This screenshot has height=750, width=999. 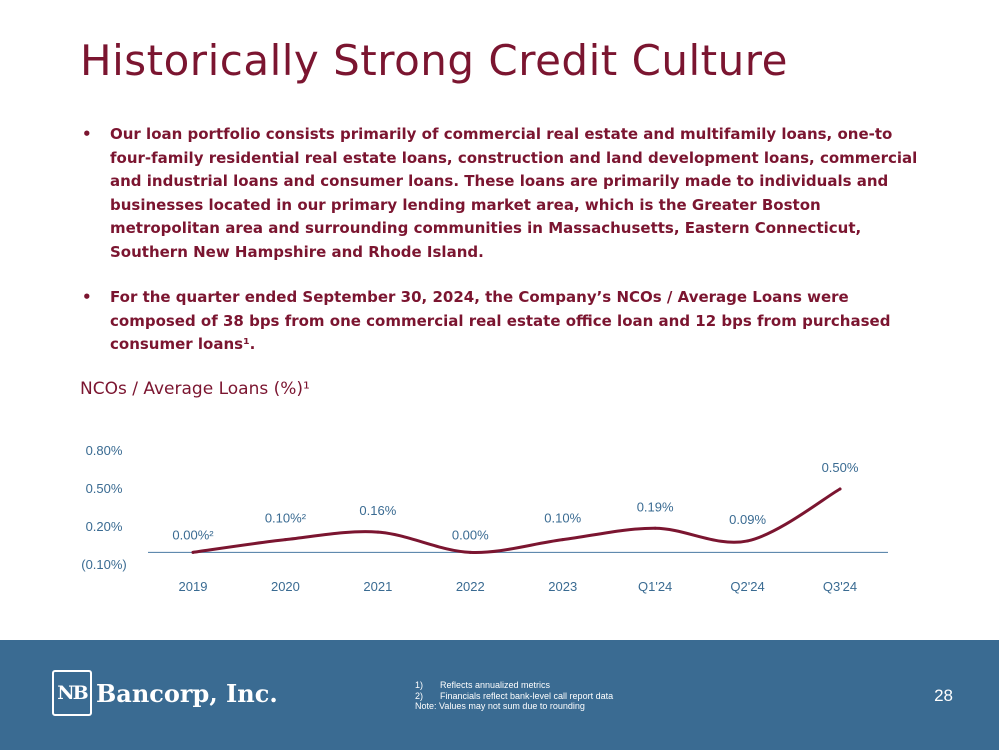 I want to click on x-tick-label: 2023, so click(x=562, y=586).